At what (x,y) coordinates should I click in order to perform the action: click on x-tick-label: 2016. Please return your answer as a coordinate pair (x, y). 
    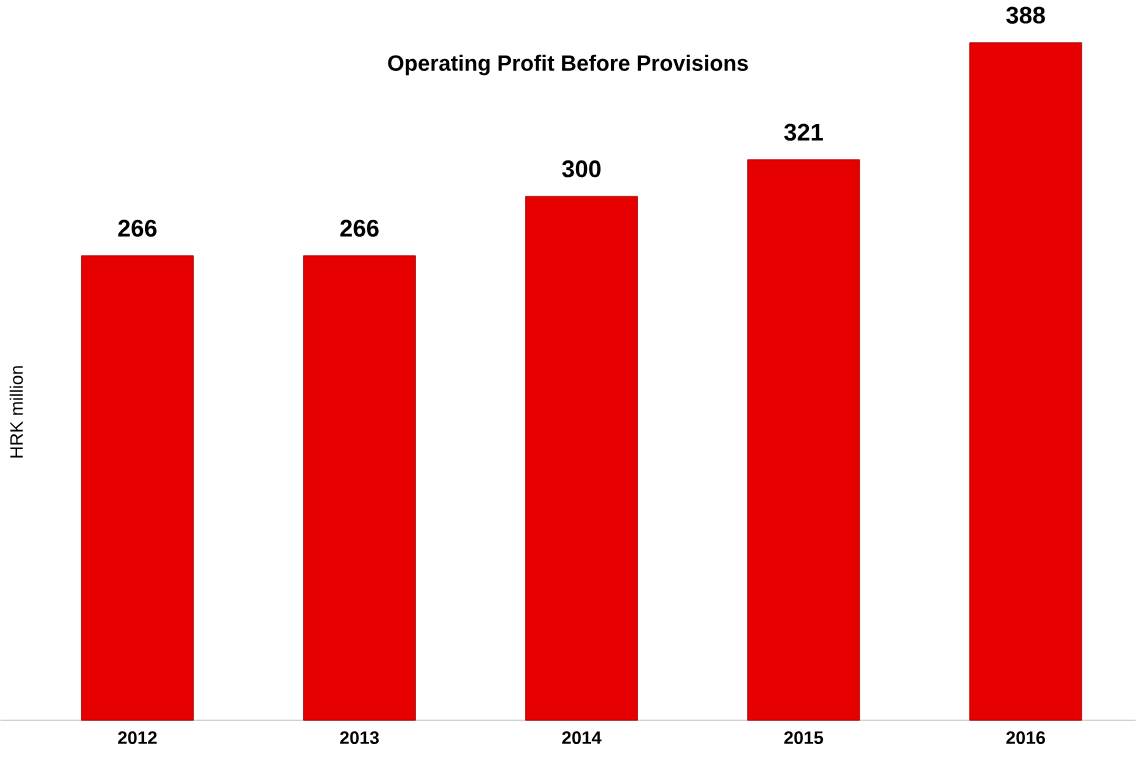
    Looking at the image, I should click on (1026, 737).